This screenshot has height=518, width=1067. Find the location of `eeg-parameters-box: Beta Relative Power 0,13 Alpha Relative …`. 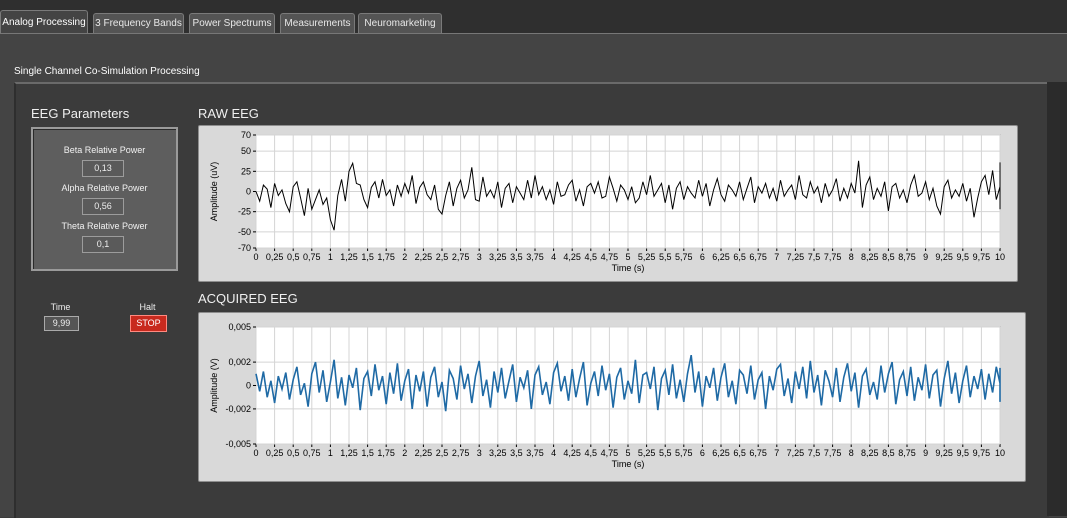

eeg-parameters-box: Beta Relative Power 0,13 Alpha Relative … is located at coordinates (104, 199).